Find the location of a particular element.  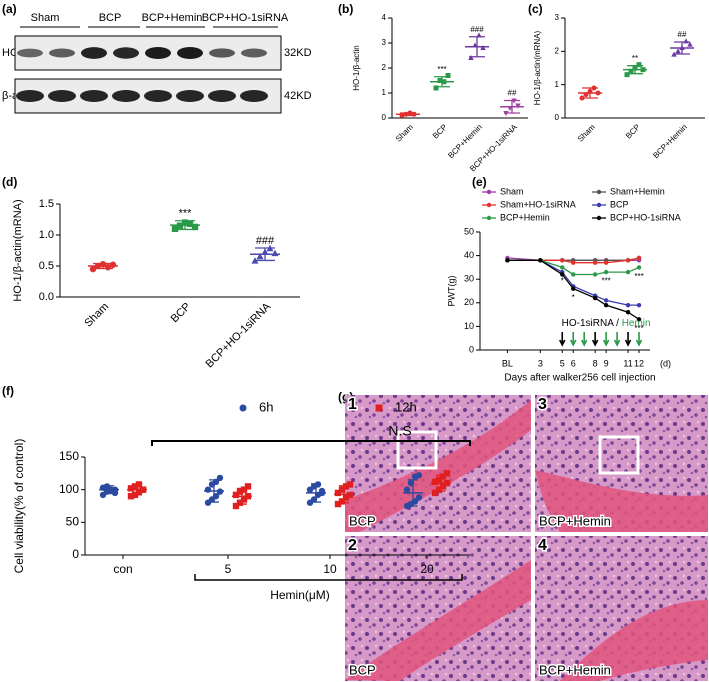

x-tick-label: BCP+Hemin is located at coordinates (465, 142).